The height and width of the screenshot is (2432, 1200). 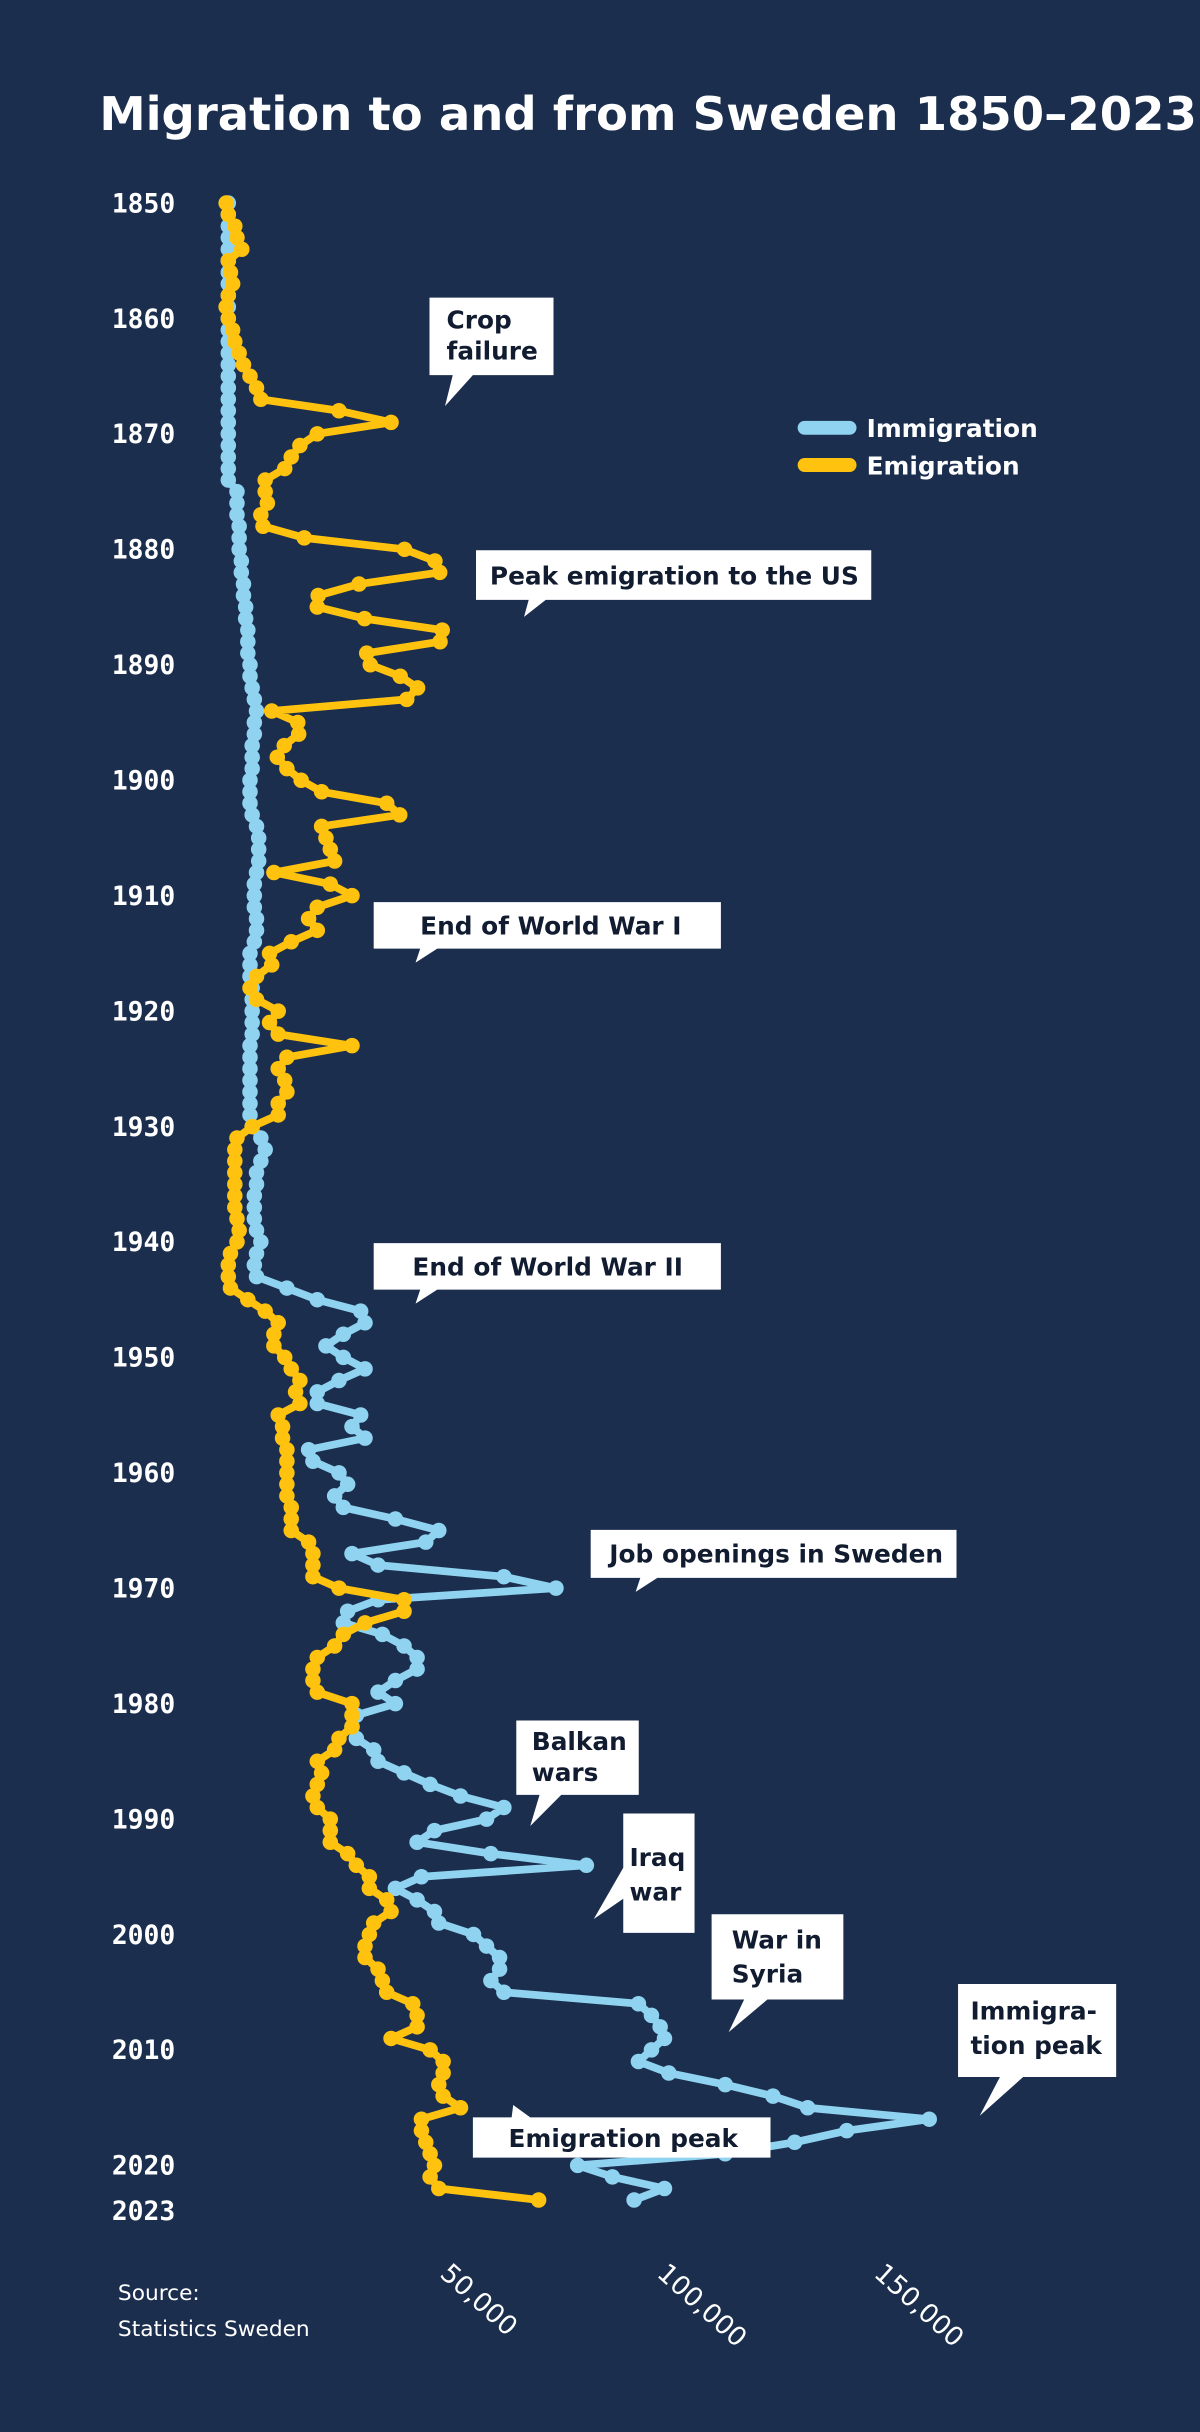 What do you see at coordinates (624, 2138) in the screenshot?
I see `annotation-text: Emigration peak` at bounding box center [624, 2138].